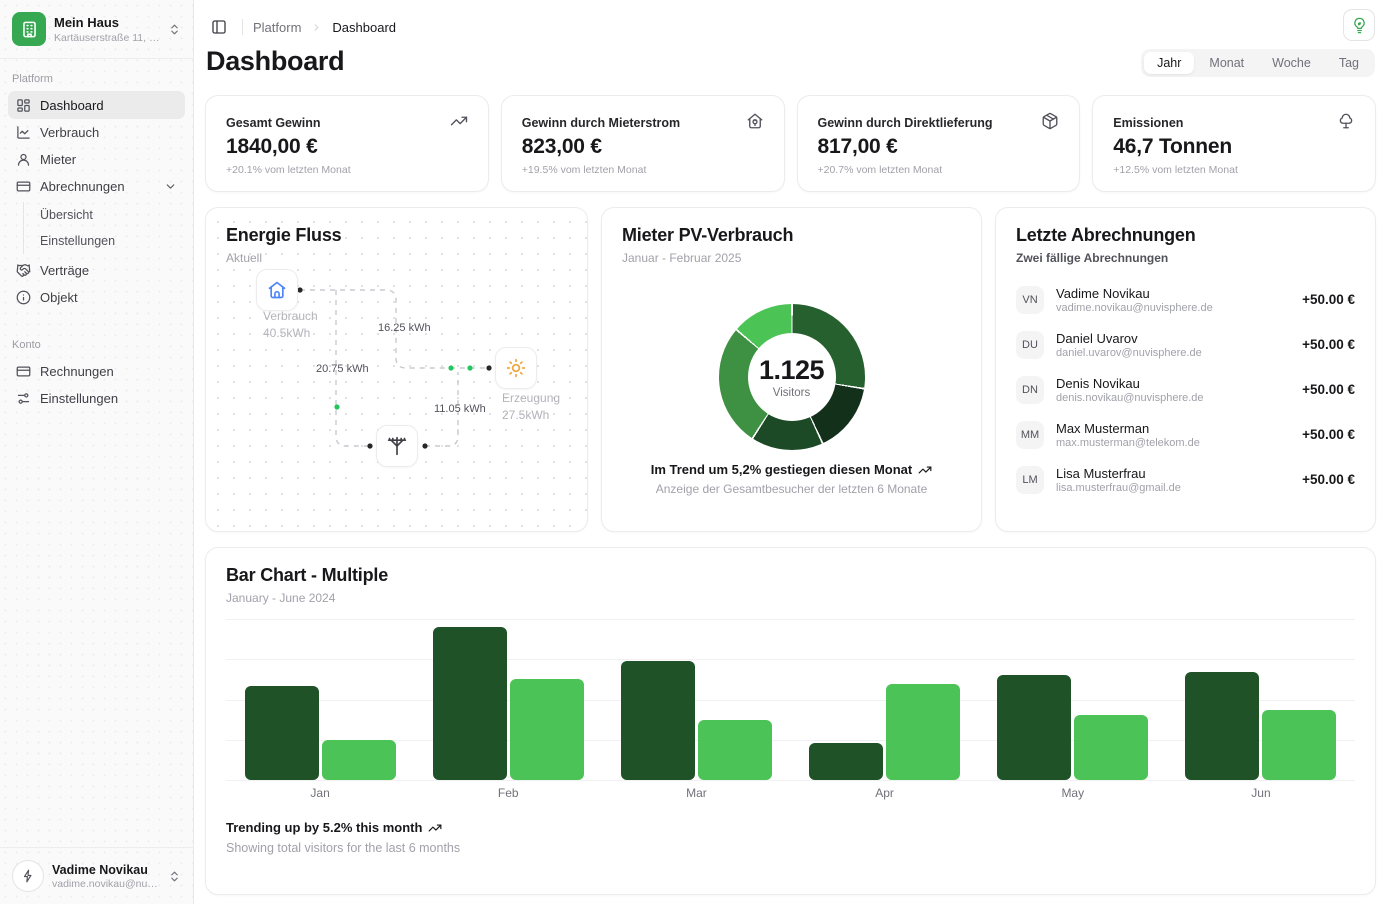  Describe the element at coordinates (100, 869) in the screenshot. I see `user-name: Vadime Novikau` at that location.